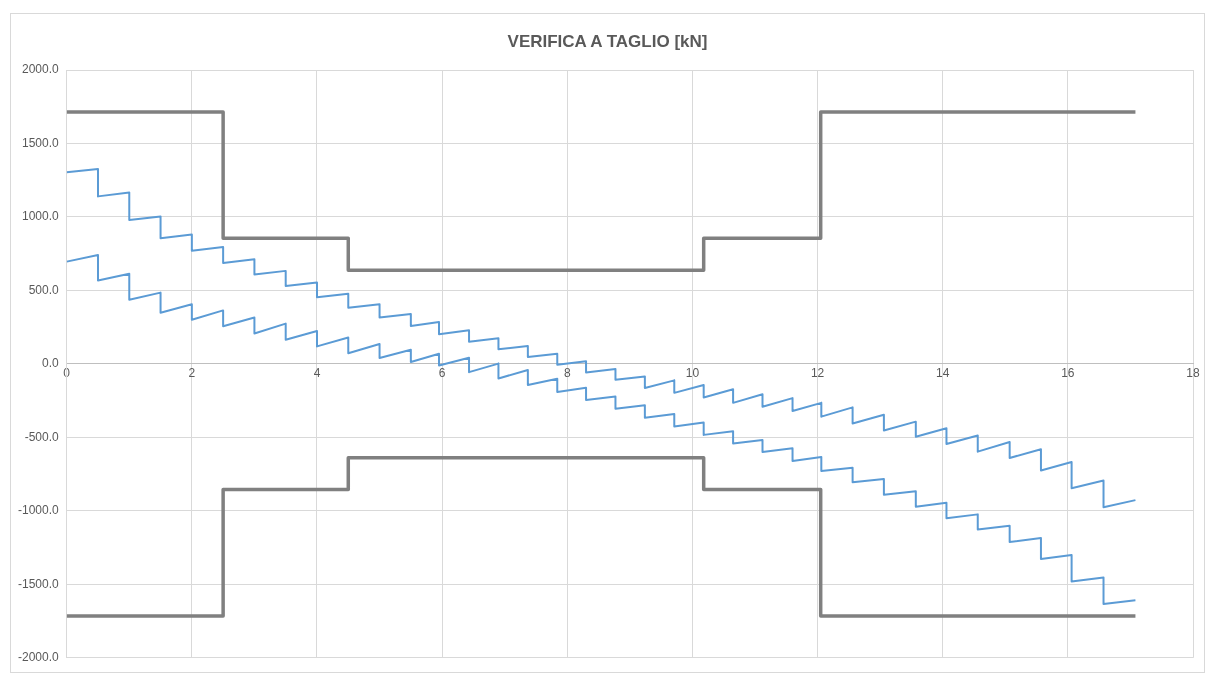 This screenshot has width=1205, height=673. I want to click on x-tick-label: 12, so click(817, 373).